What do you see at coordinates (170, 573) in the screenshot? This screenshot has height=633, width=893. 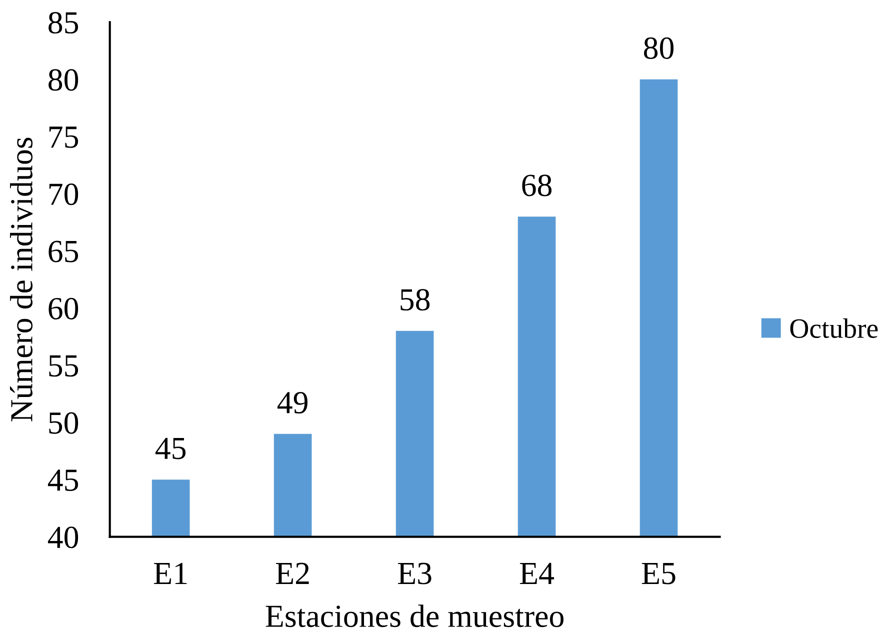 I see `x-tick-label: E1` at bounding box center [170, 573].